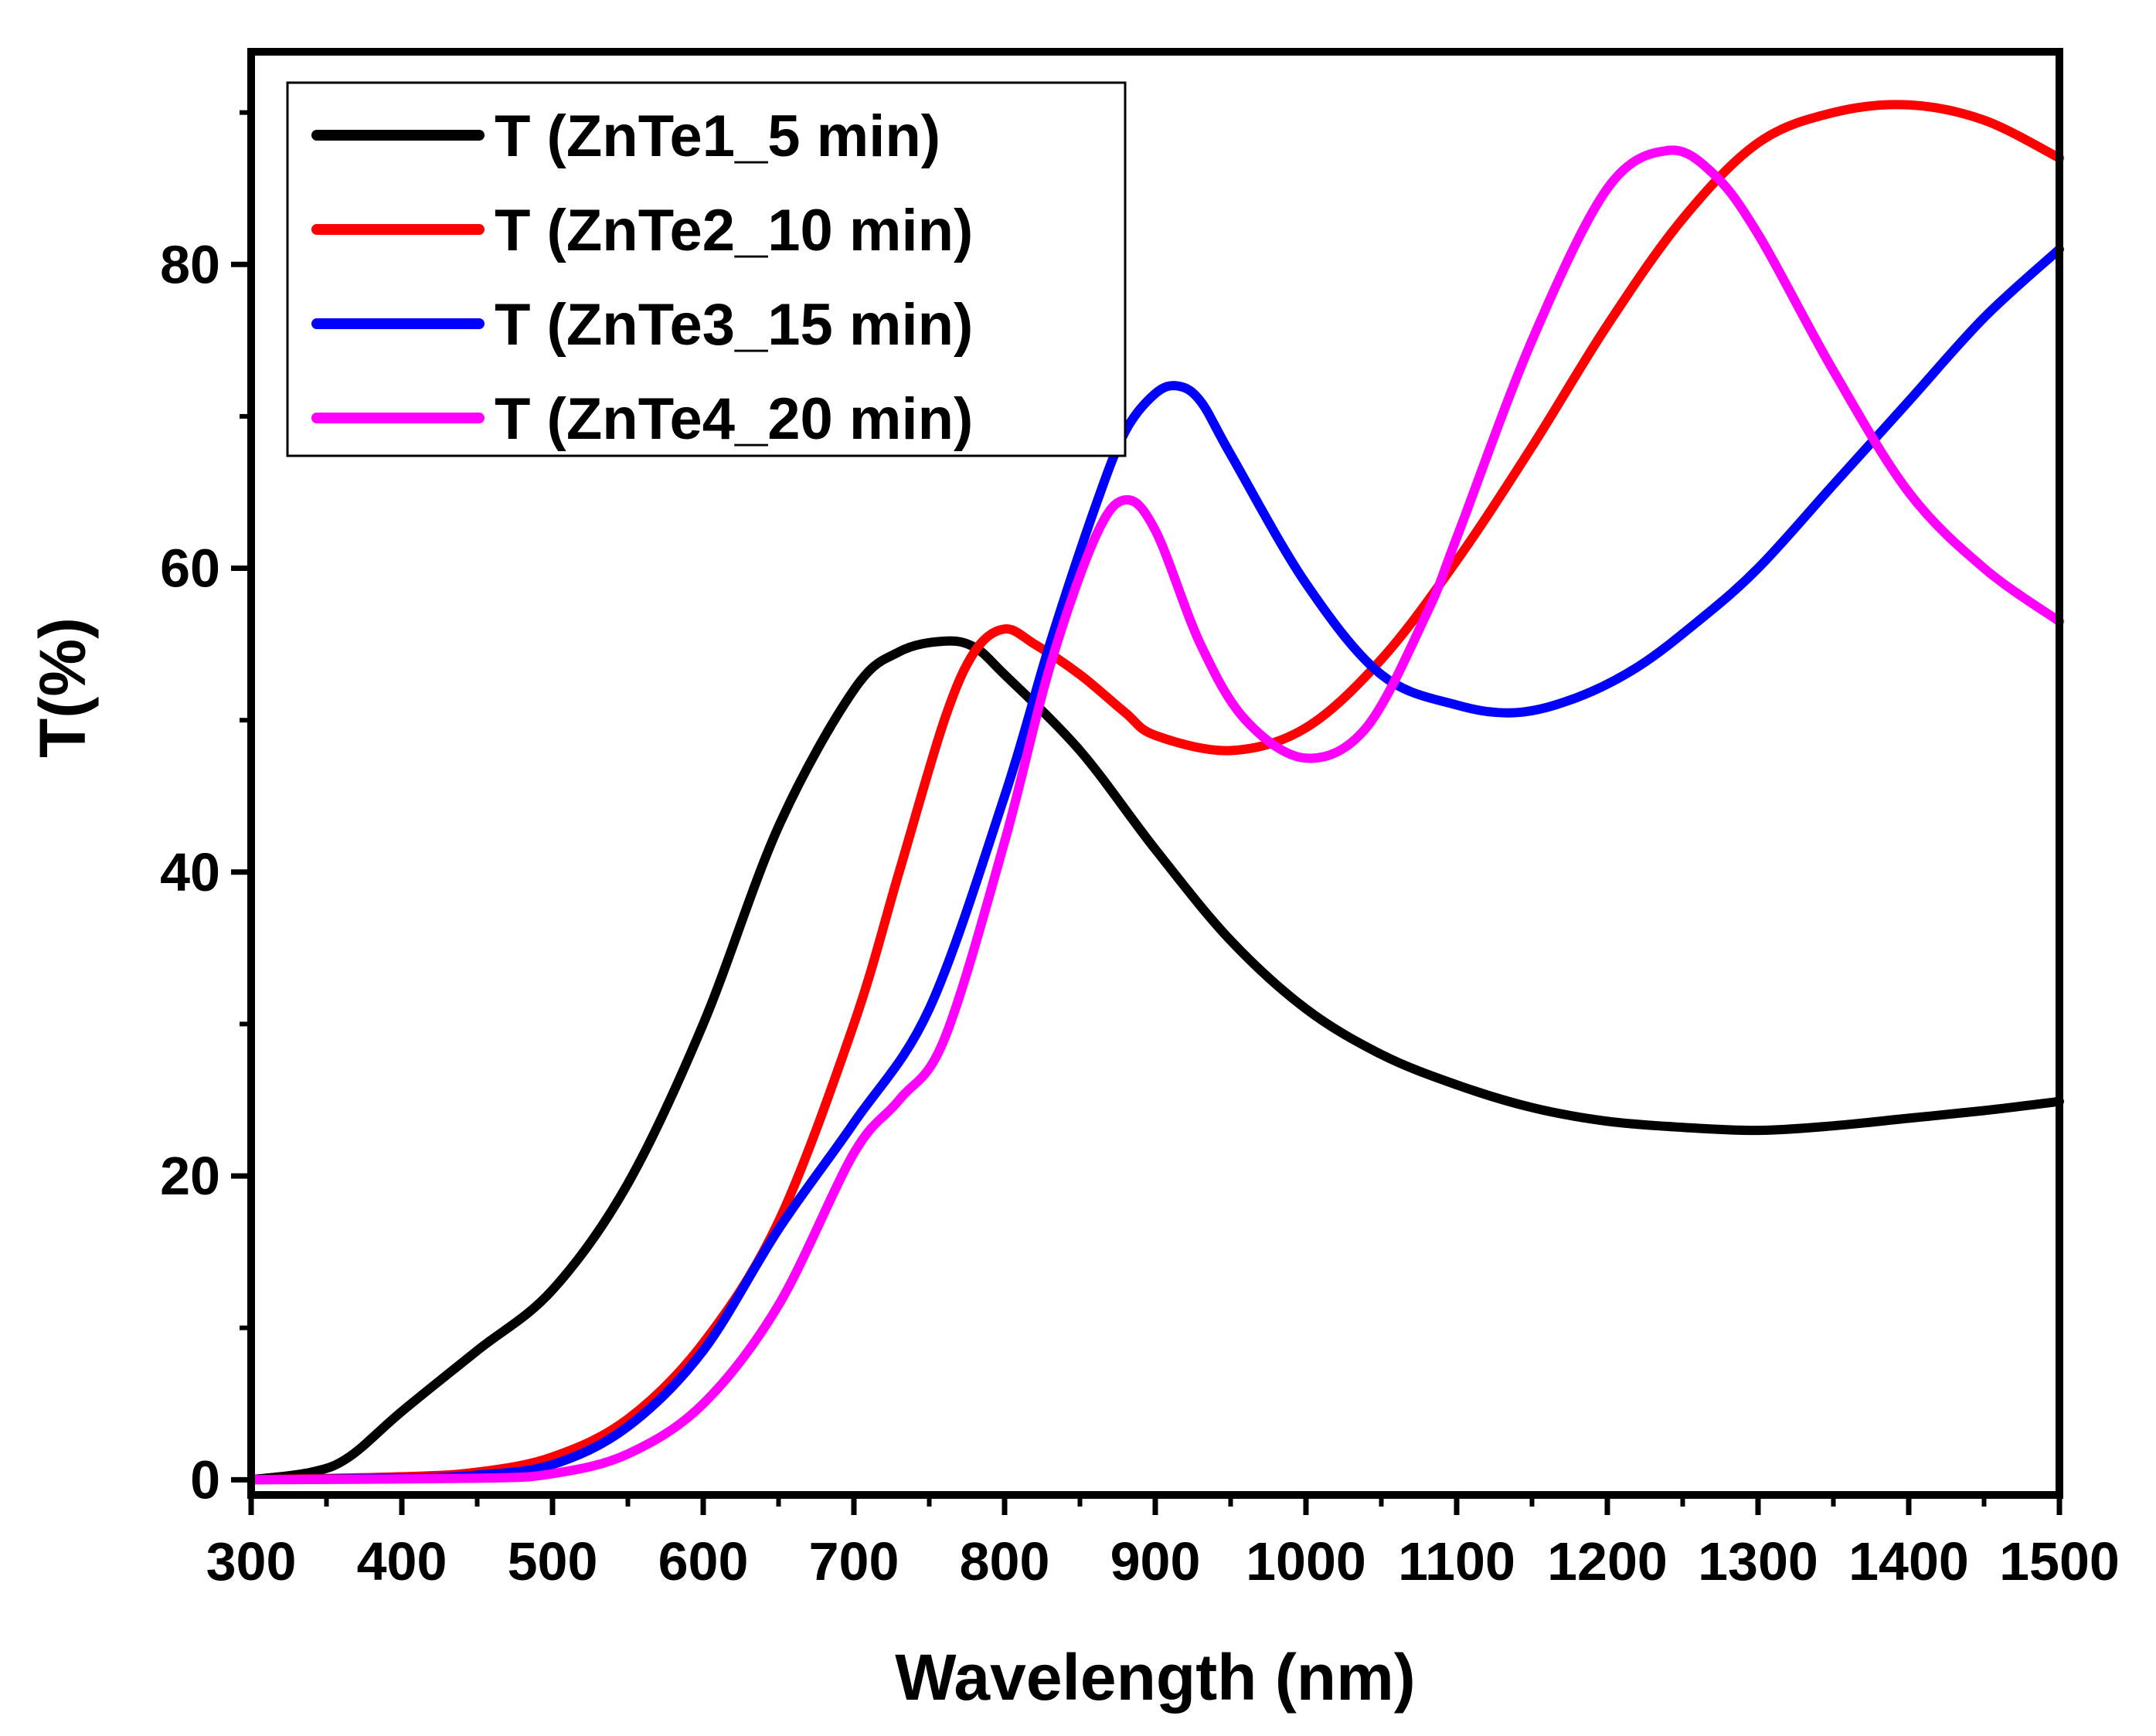  Describe the element at coordinates (252, 1561) in the screenshot. I see `x-tick-label: 300` at that location.